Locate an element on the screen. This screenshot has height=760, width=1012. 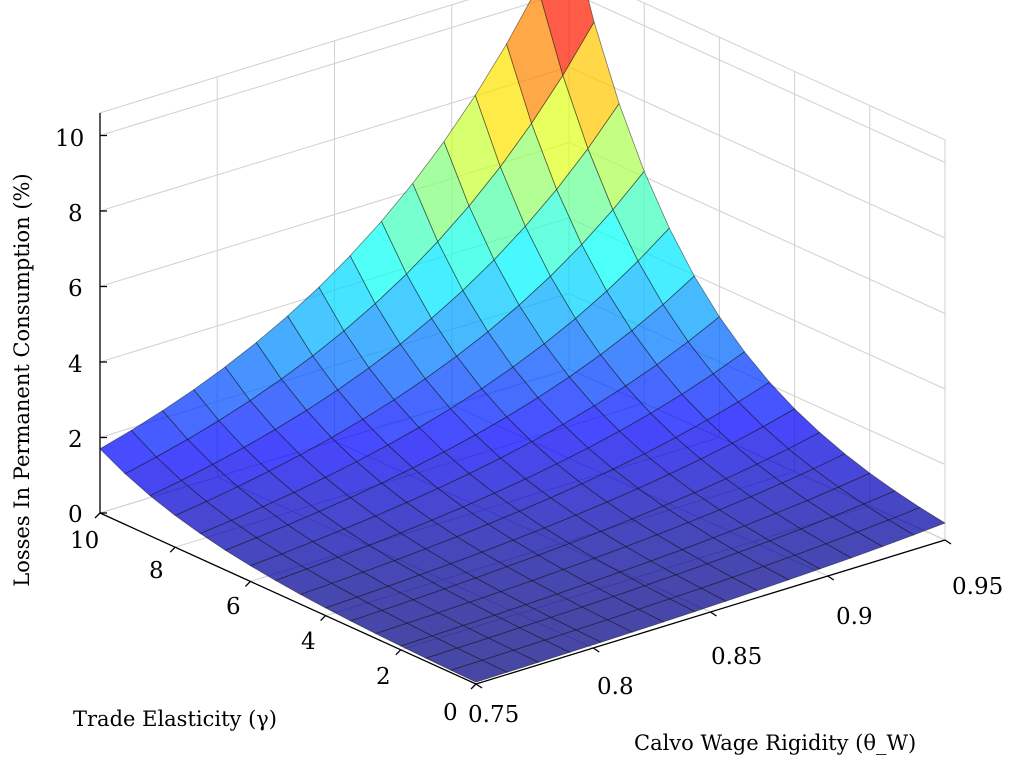
theta-tick-label: 0.95 is located at coordinates (977, 587).